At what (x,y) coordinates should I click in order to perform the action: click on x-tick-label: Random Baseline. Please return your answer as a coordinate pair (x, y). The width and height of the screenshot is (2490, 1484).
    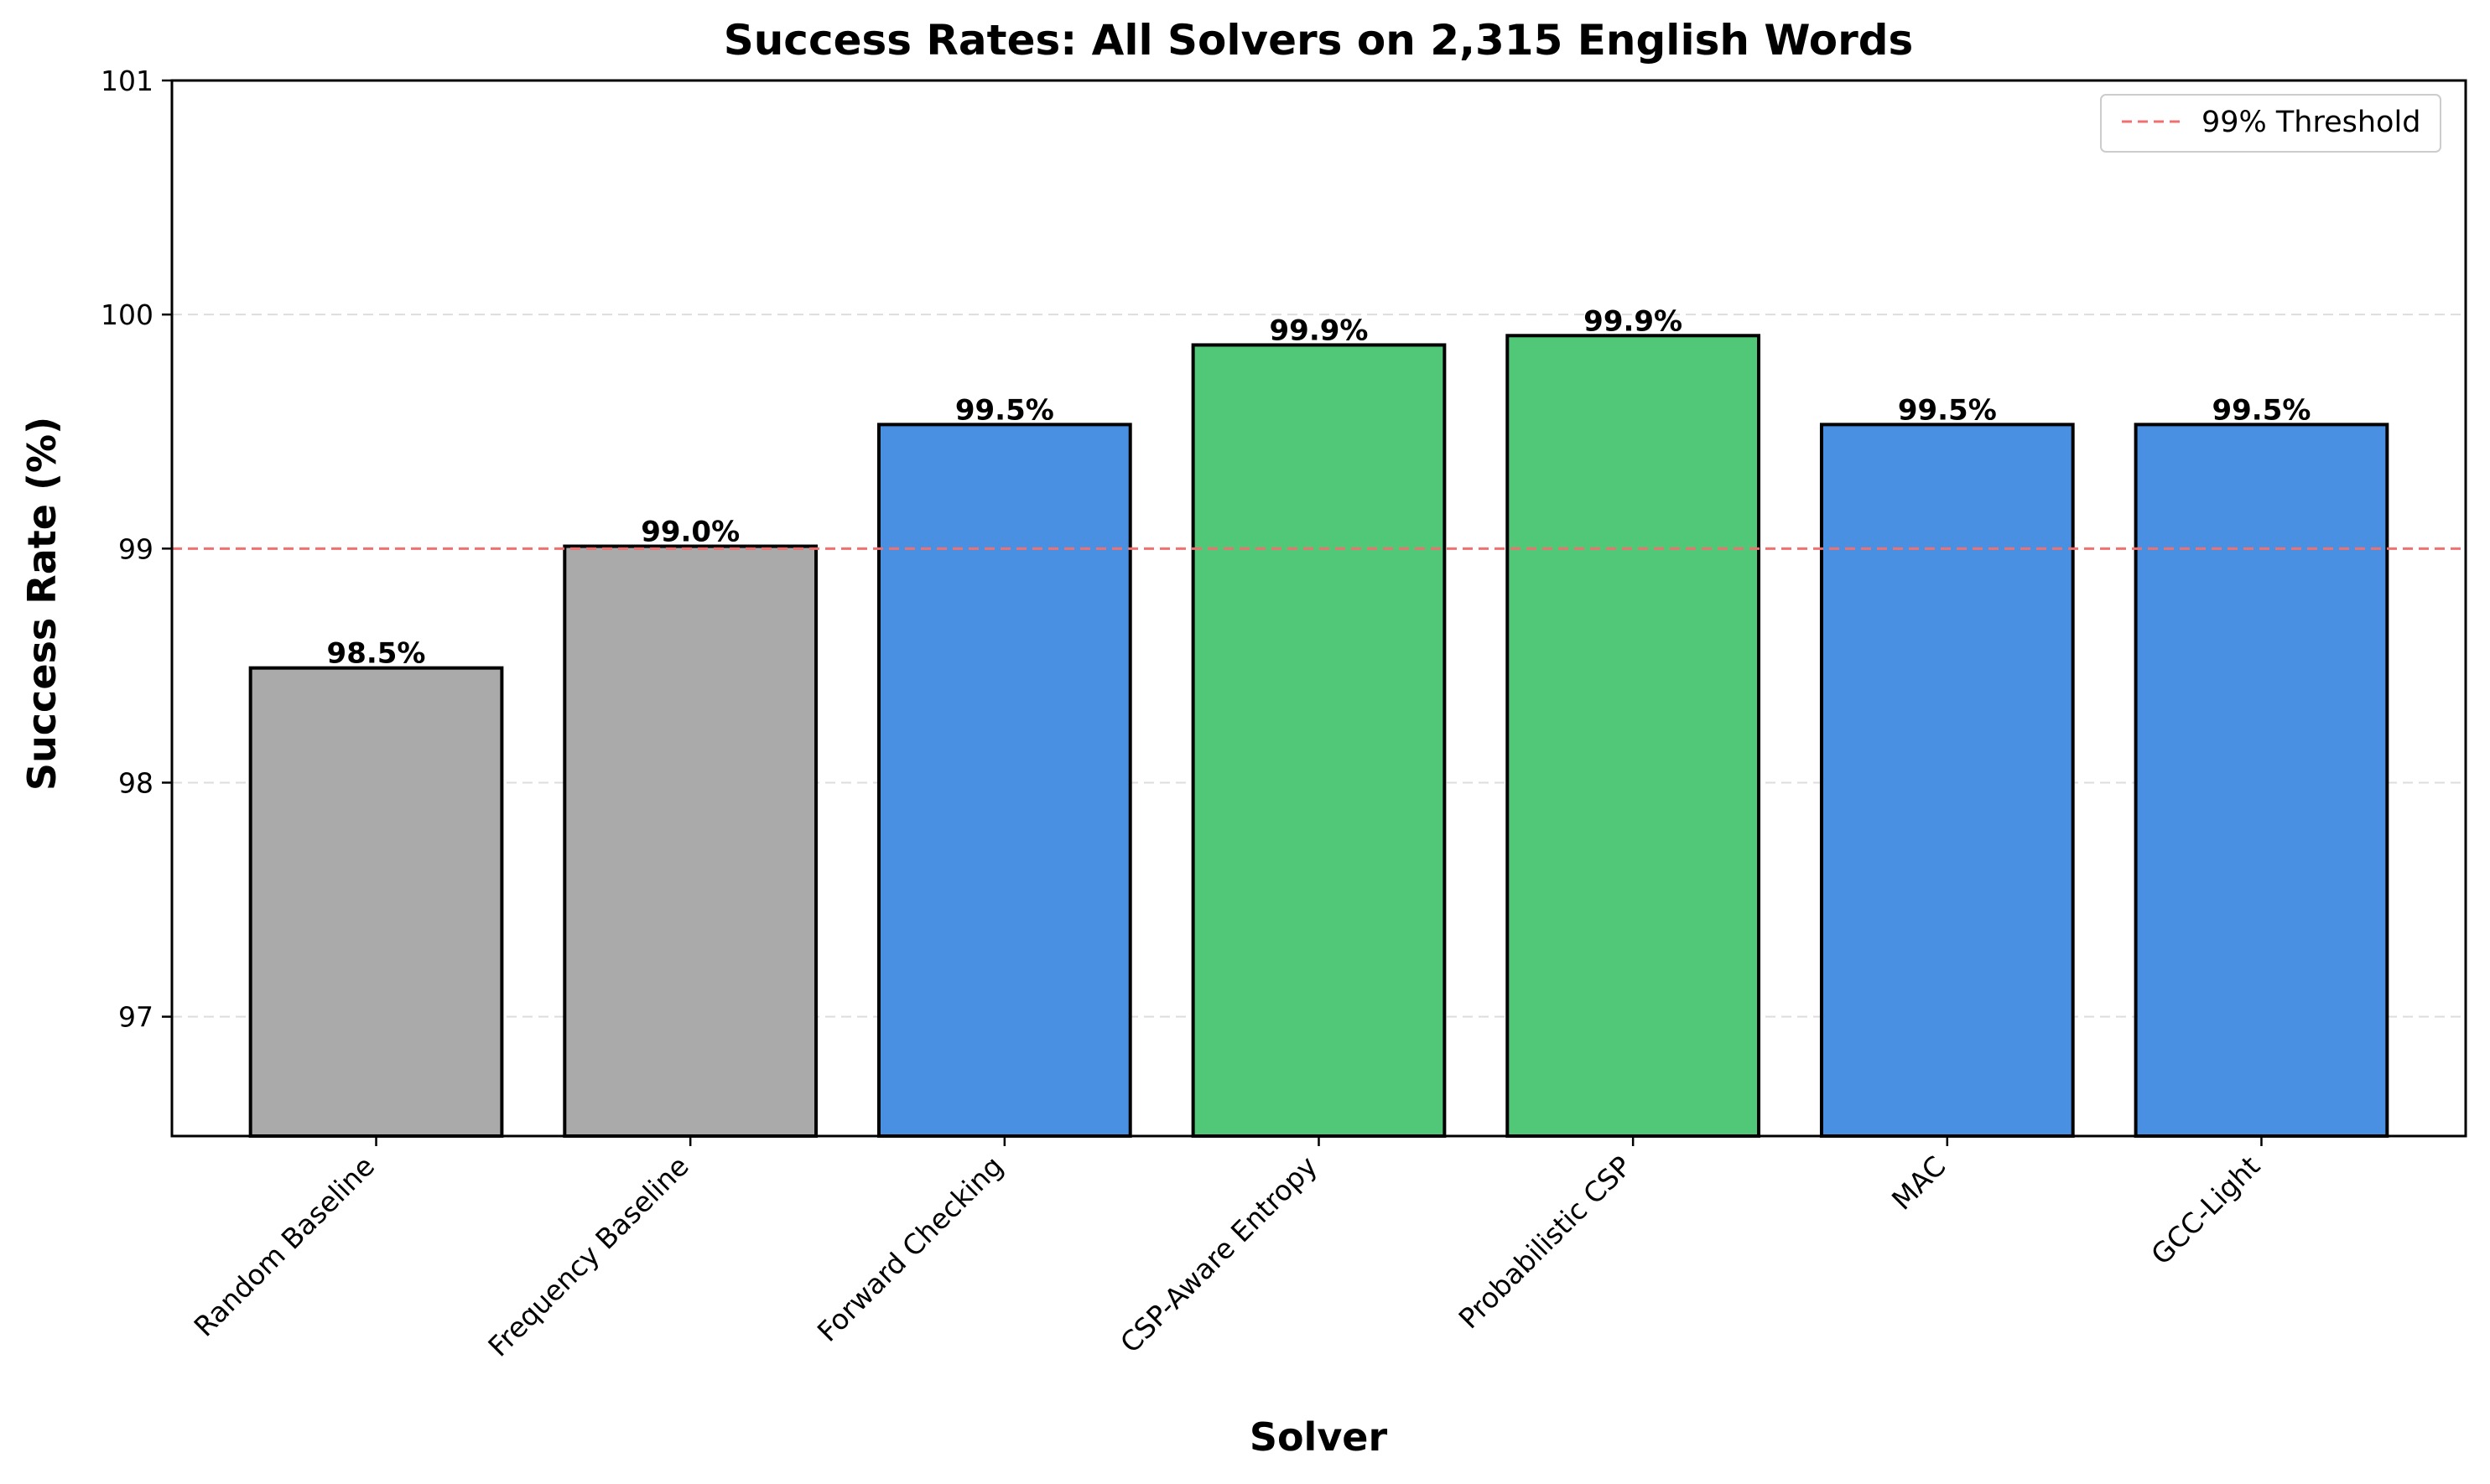
    Looking at the image, I should click on (285, 1246).